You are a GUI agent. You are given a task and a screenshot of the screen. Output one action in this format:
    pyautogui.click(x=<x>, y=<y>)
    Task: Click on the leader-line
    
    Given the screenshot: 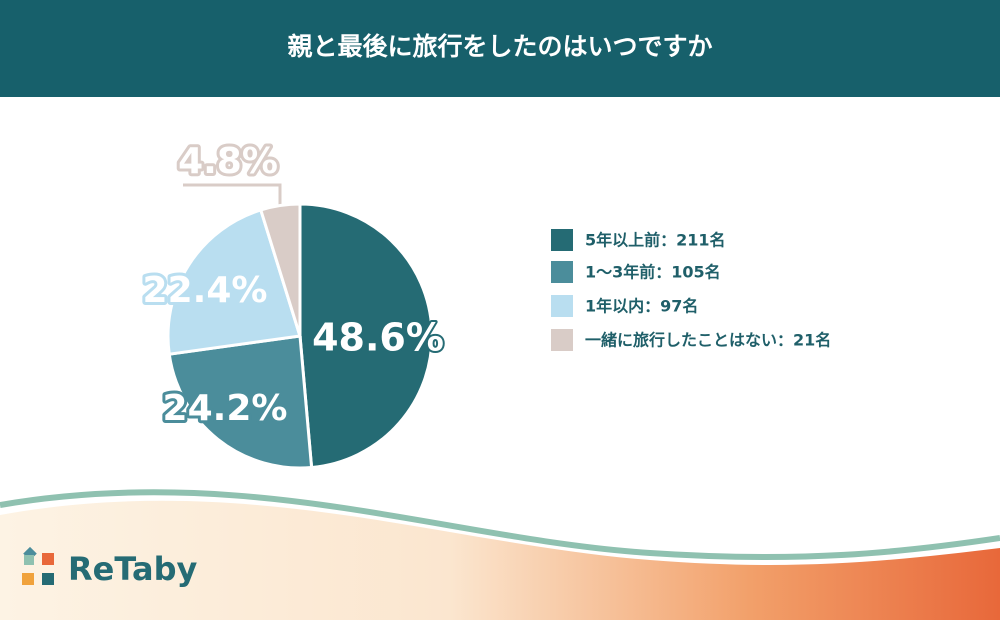 What is the action you would take?
    pyautogui.click(x=232, y=195)
    